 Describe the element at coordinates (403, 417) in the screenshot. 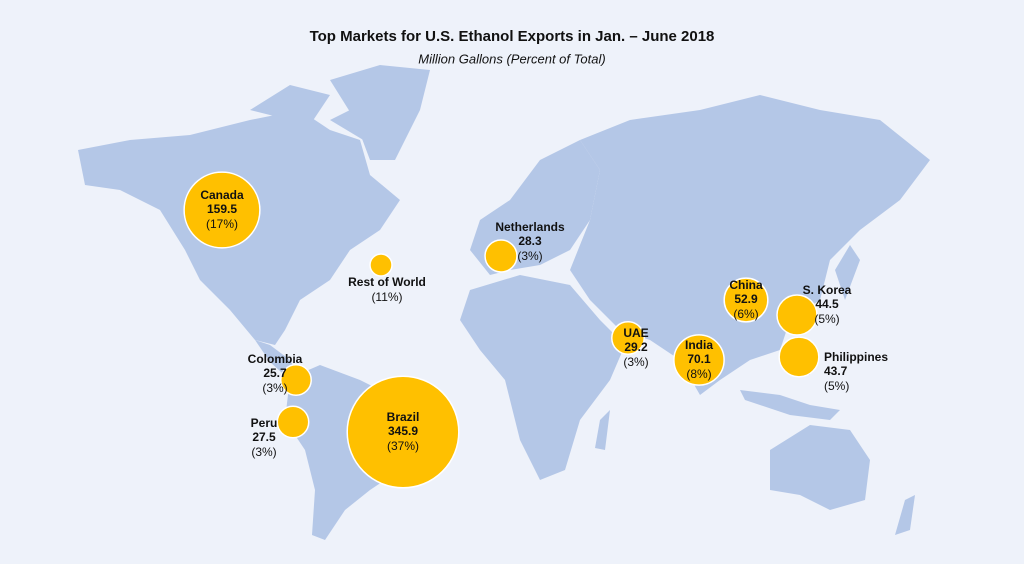

I see `market-name: Brazil` at that location.